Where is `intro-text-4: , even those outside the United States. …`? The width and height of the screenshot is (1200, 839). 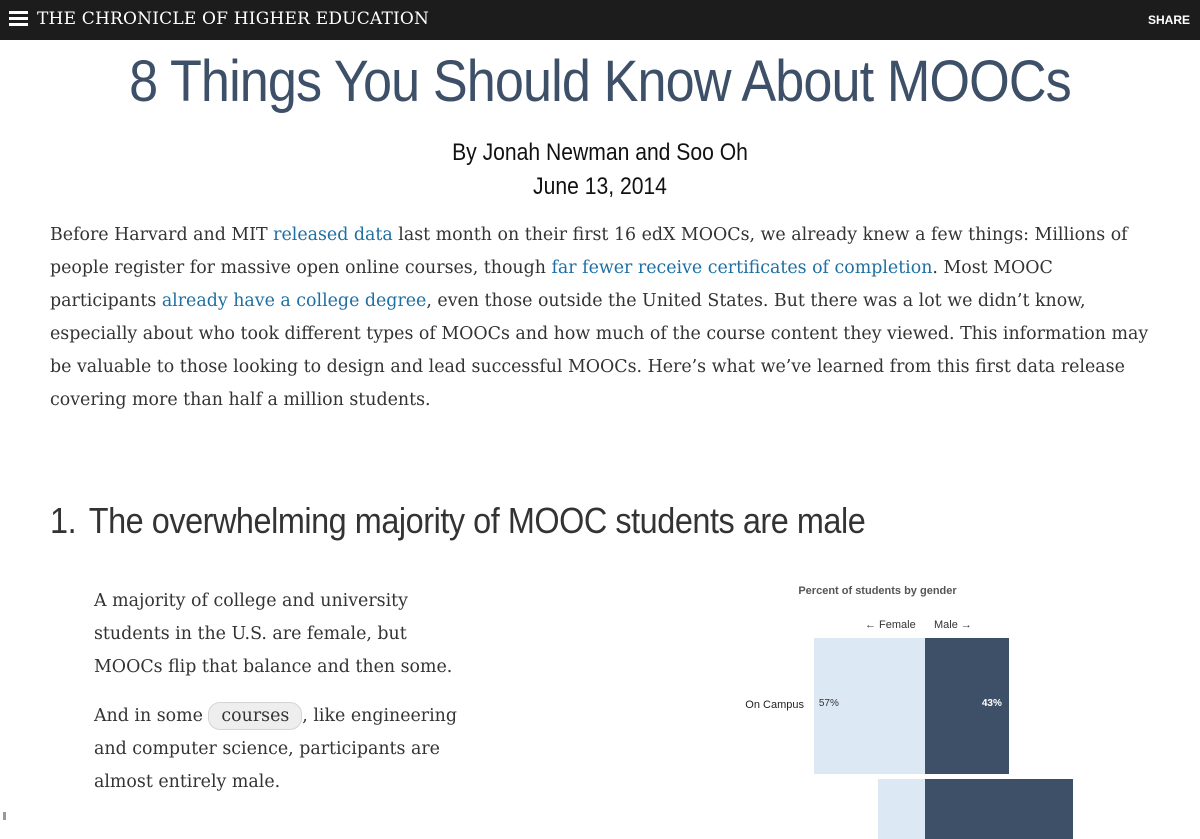 intro-text-4: , even those outside the United States. … is located at coordinates (599, 350).